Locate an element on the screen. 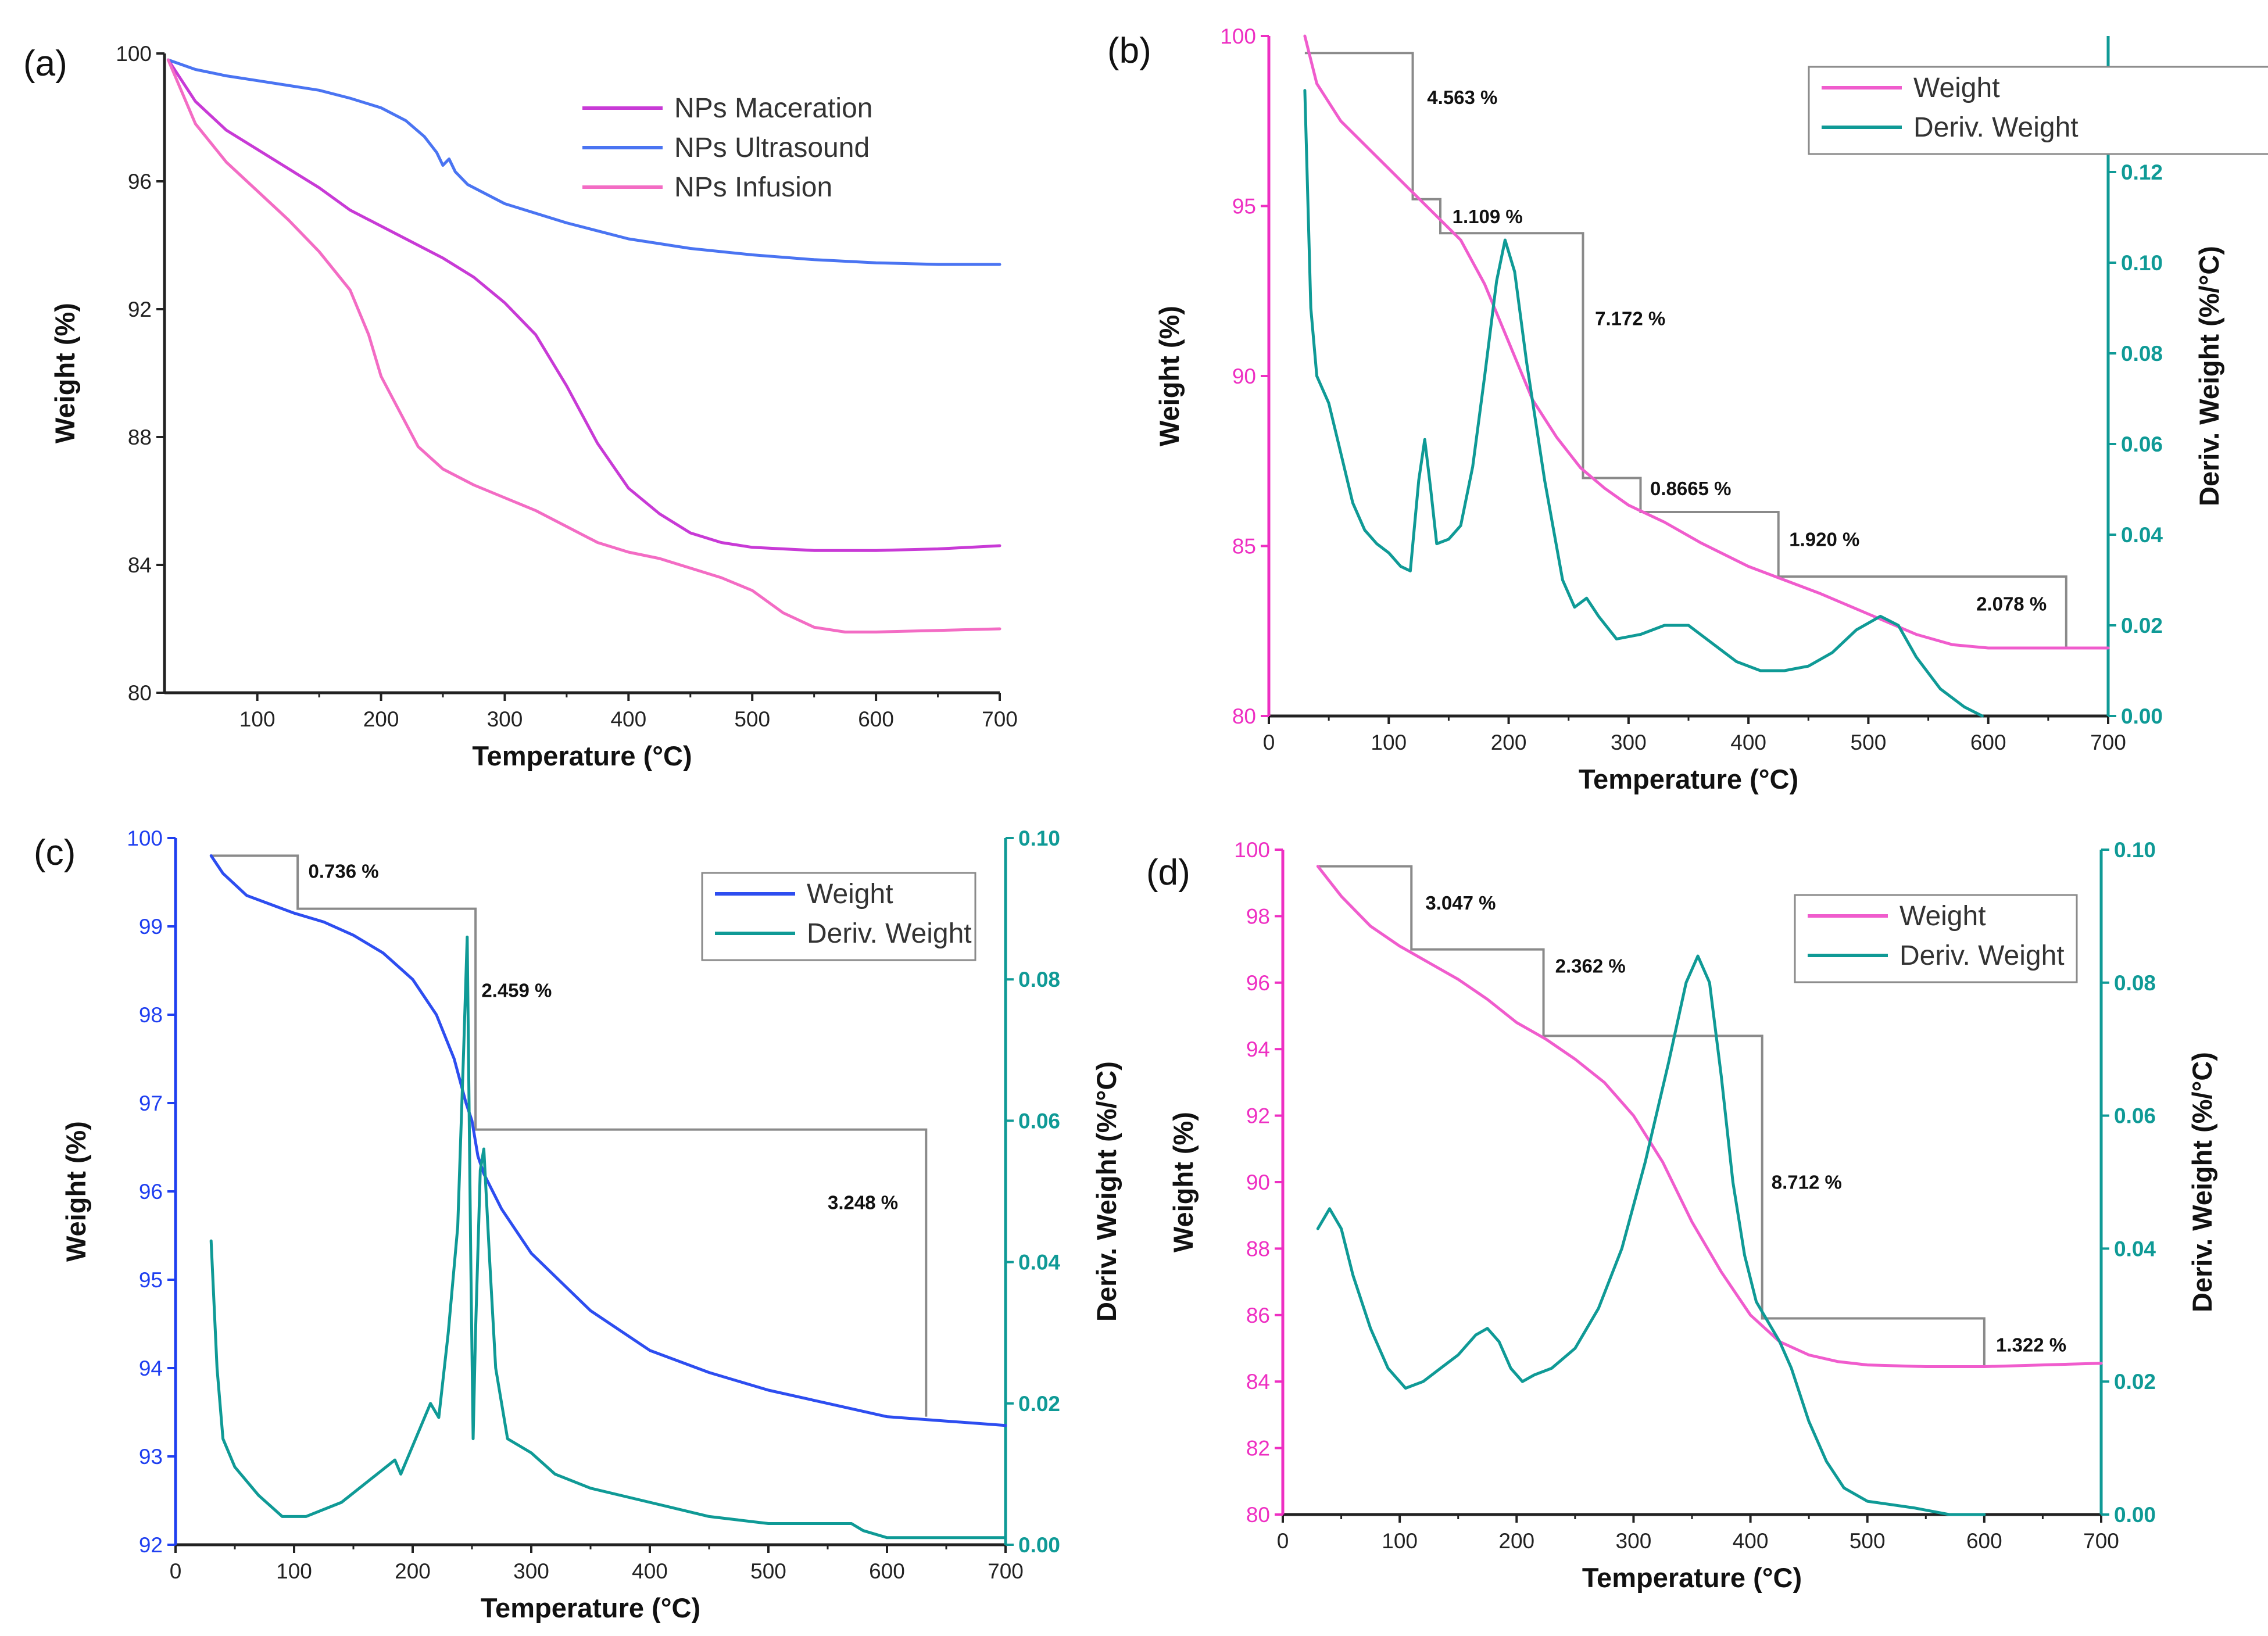 This screenshot has width=2268, height=1636. legend-box is located at coordinates (2038, 110).